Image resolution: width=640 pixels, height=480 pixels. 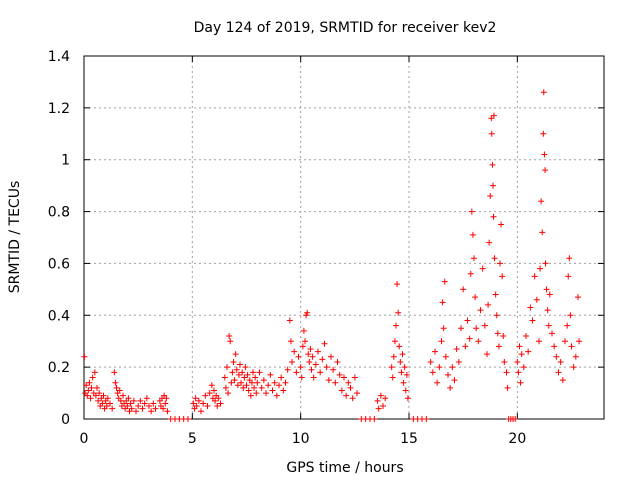 I want to click on y-tick-label: 1, so click(x=65, y=161).